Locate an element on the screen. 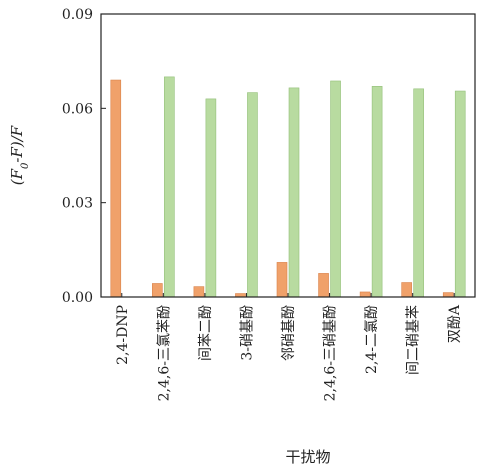 The height and width of the screenshot is (470, 489). y-tick-label: 0.06 is located at coordinates (77, 109).